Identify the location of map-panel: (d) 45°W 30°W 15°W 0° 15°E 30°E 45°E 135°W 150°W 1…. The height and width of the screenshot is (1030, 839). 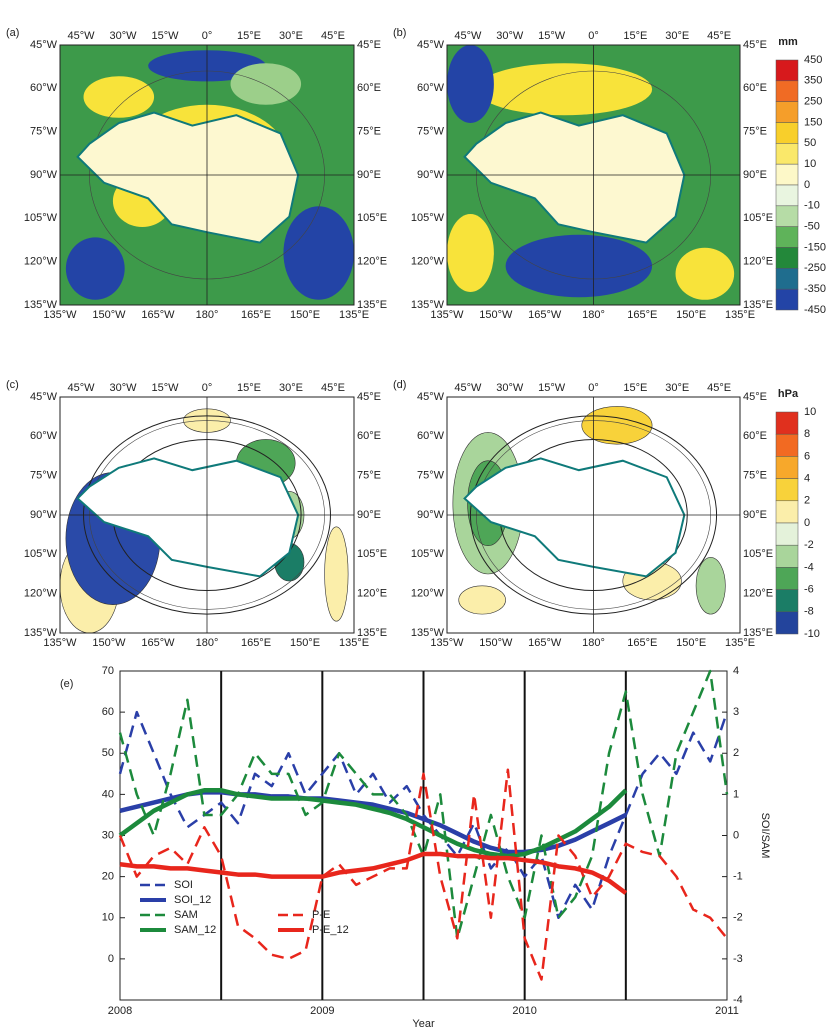
(583, 514).